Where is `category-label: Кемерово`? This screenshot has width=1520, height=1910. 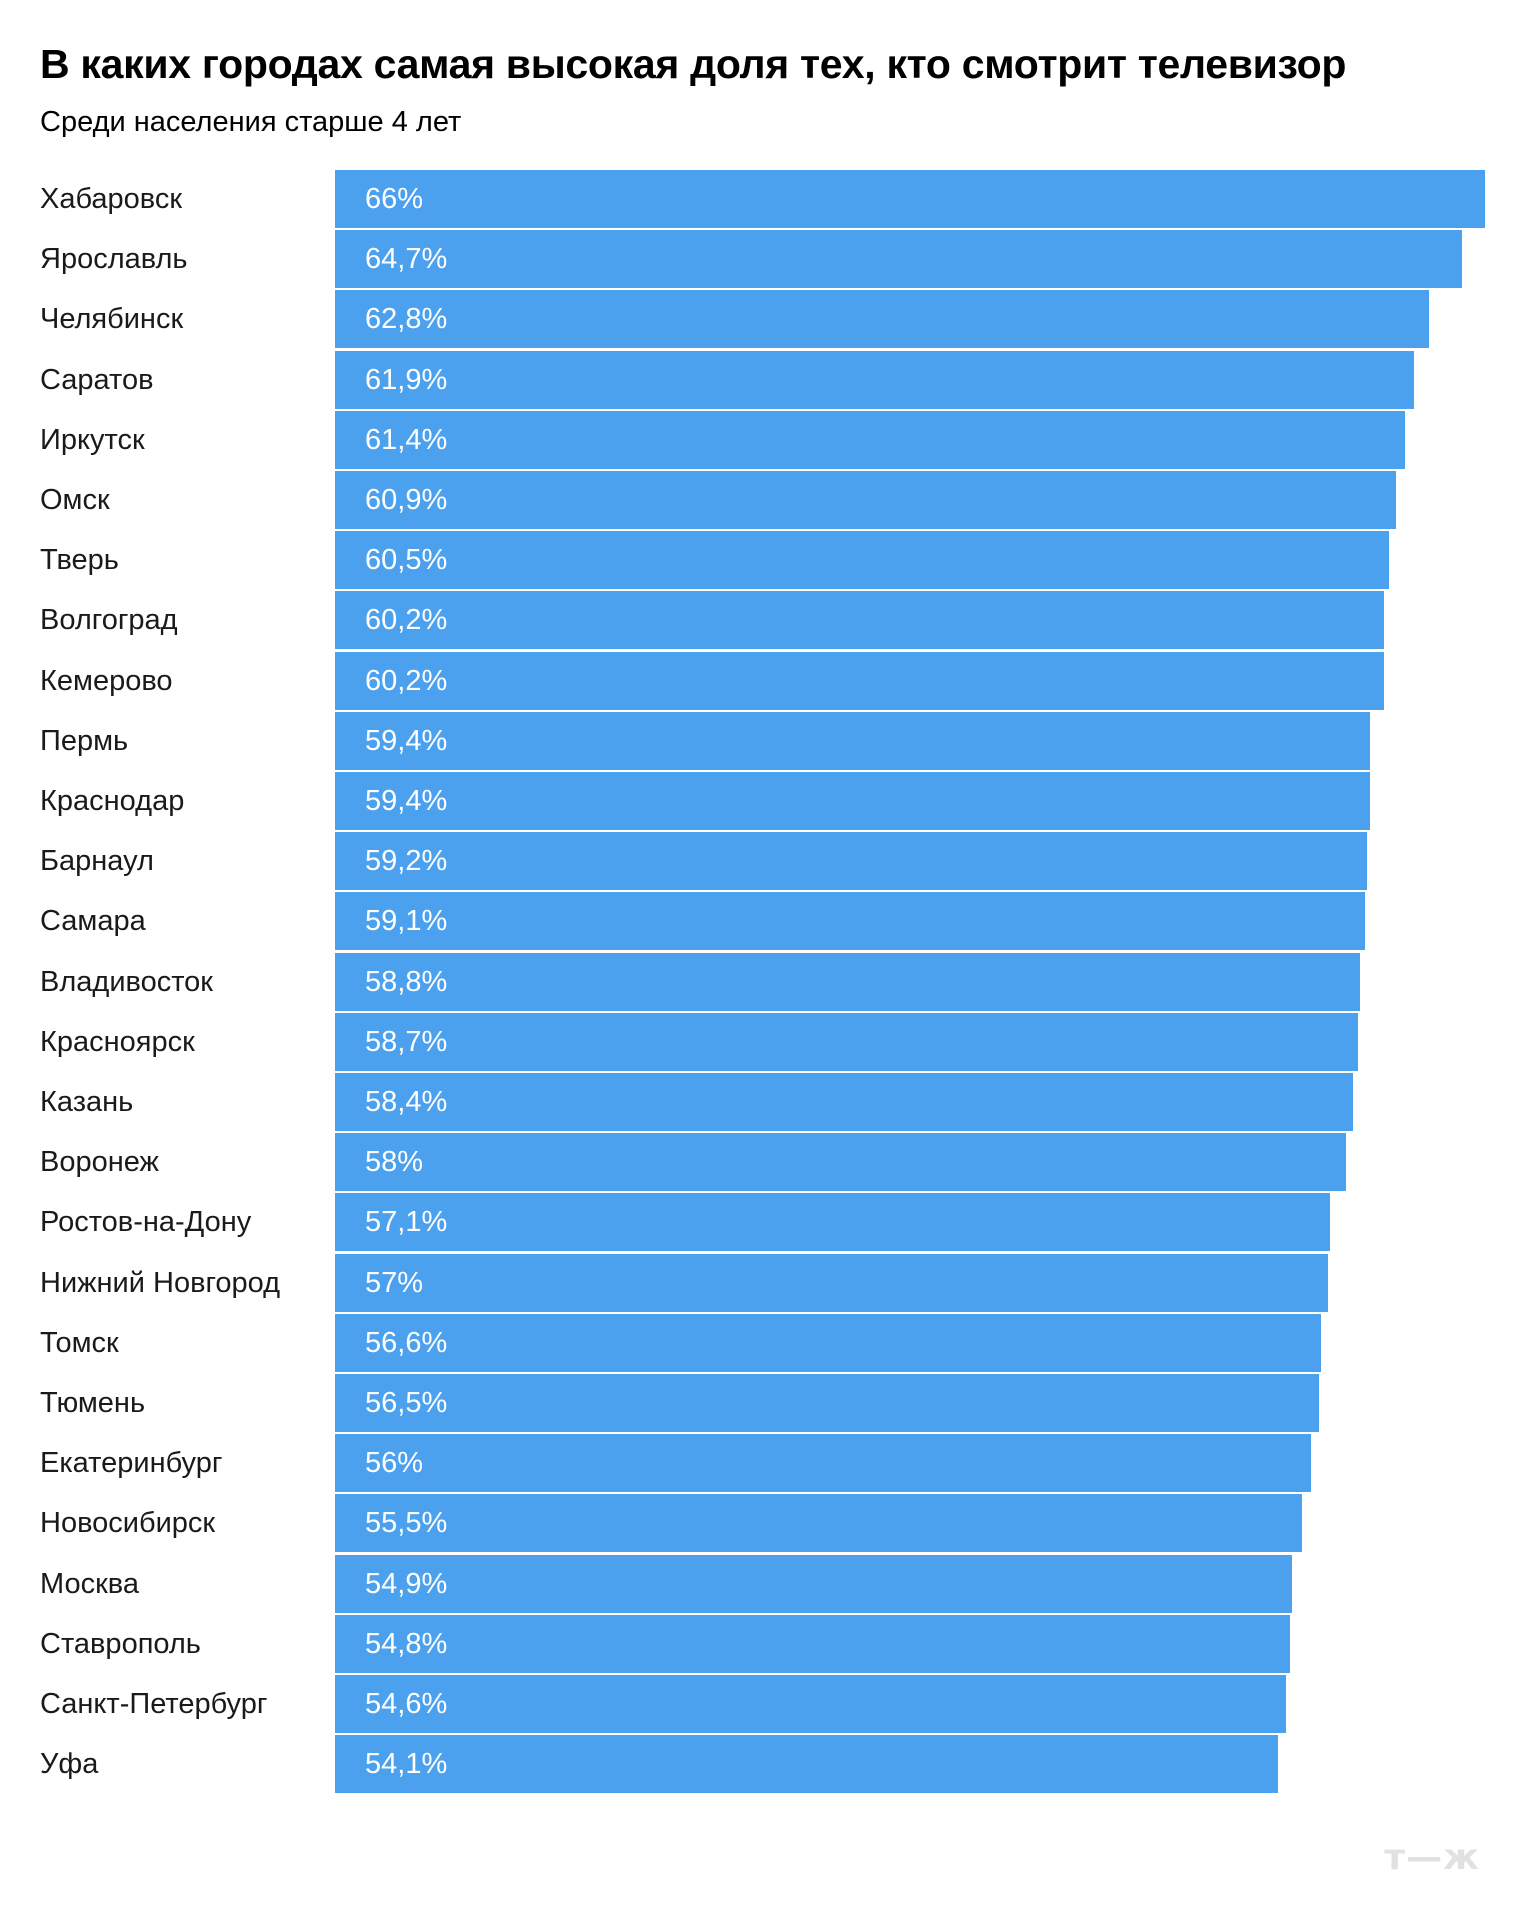 category-label: Кемерово is located at coordinates (106, 680).